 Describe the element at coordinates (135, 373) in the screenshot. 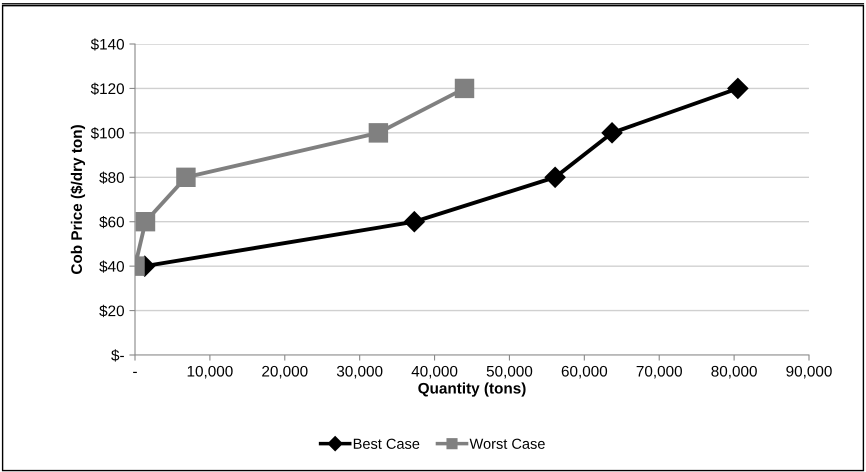

I see `x-tick-label: -` at that location.